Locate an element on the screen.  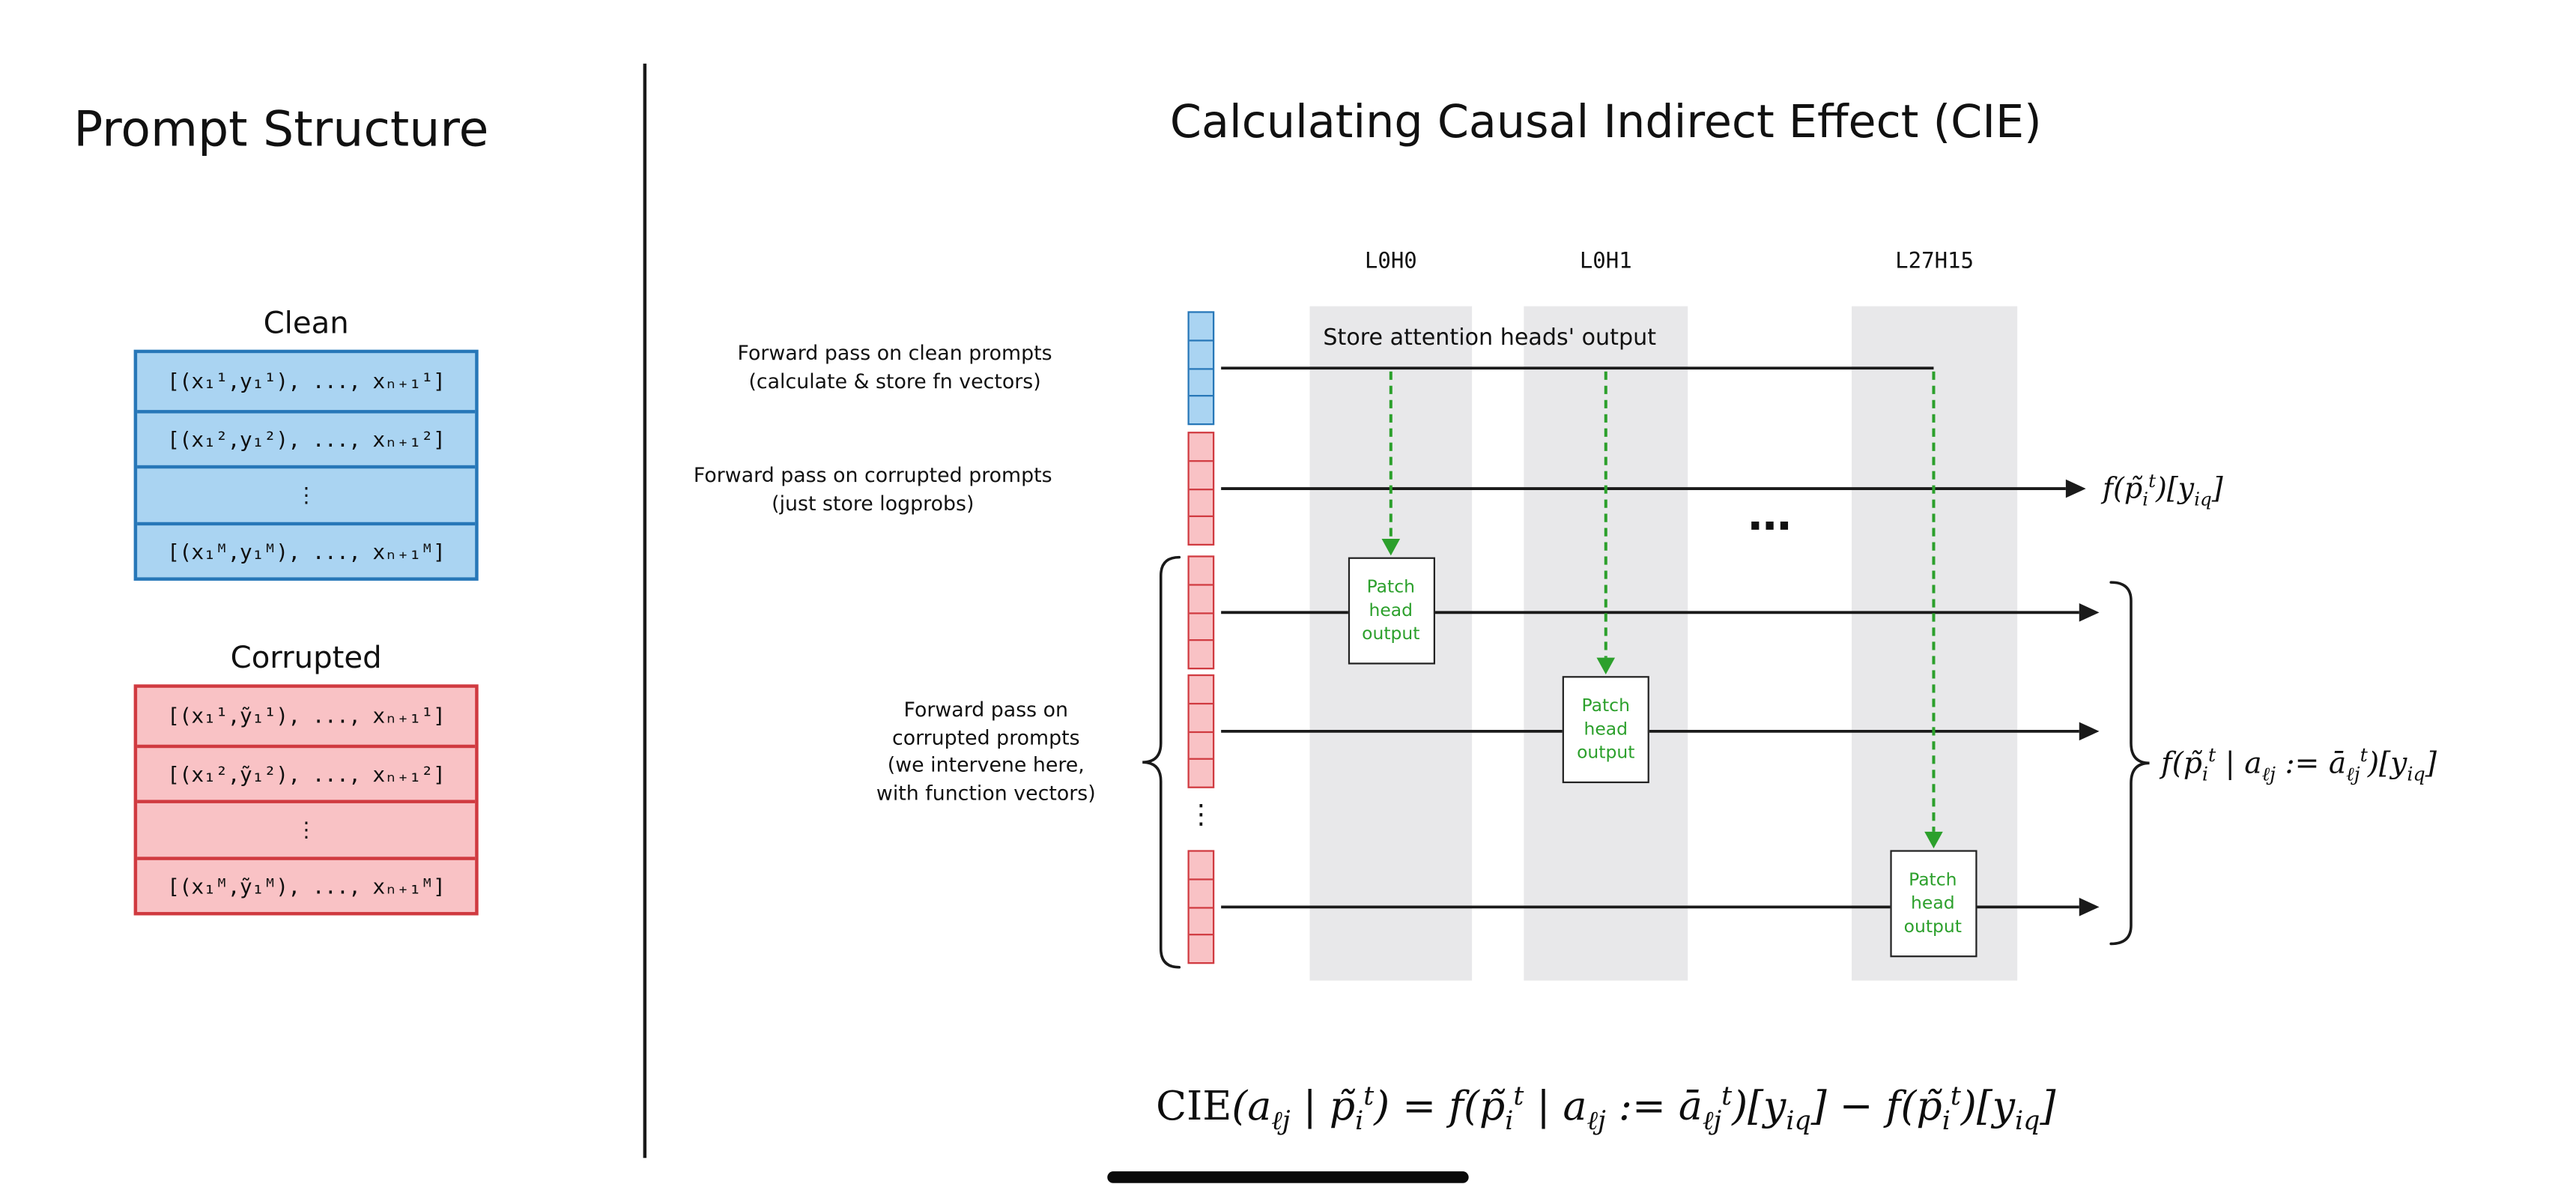
clean-prompt-row: [(x₁¹,y₁¹), ..., xₙ₊₁¹] is located at coordinates (306, 381).